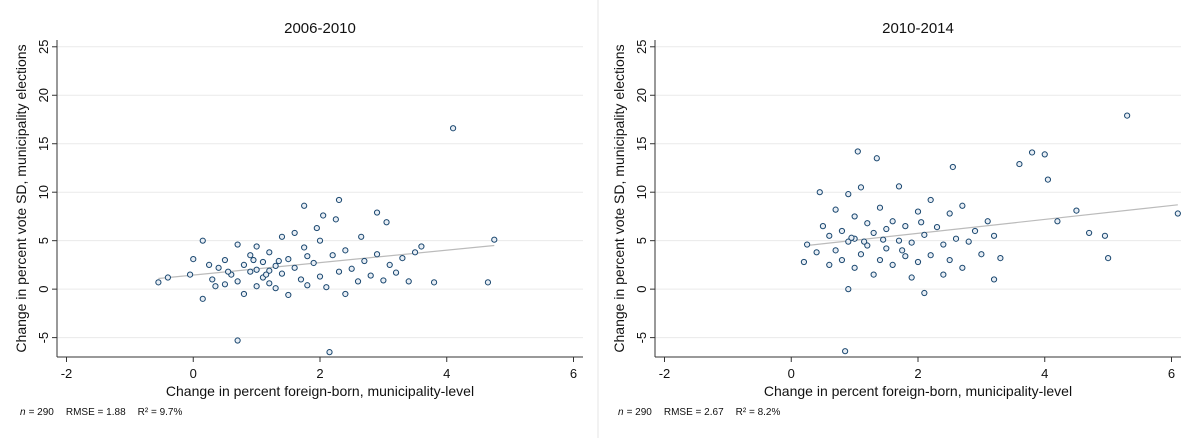 This screenshot has height=438, width=1200. What do you see at coordinates (641, 95) in the screenshot?
I see `y-tick-label: 20` at bounding box center [641, 95].